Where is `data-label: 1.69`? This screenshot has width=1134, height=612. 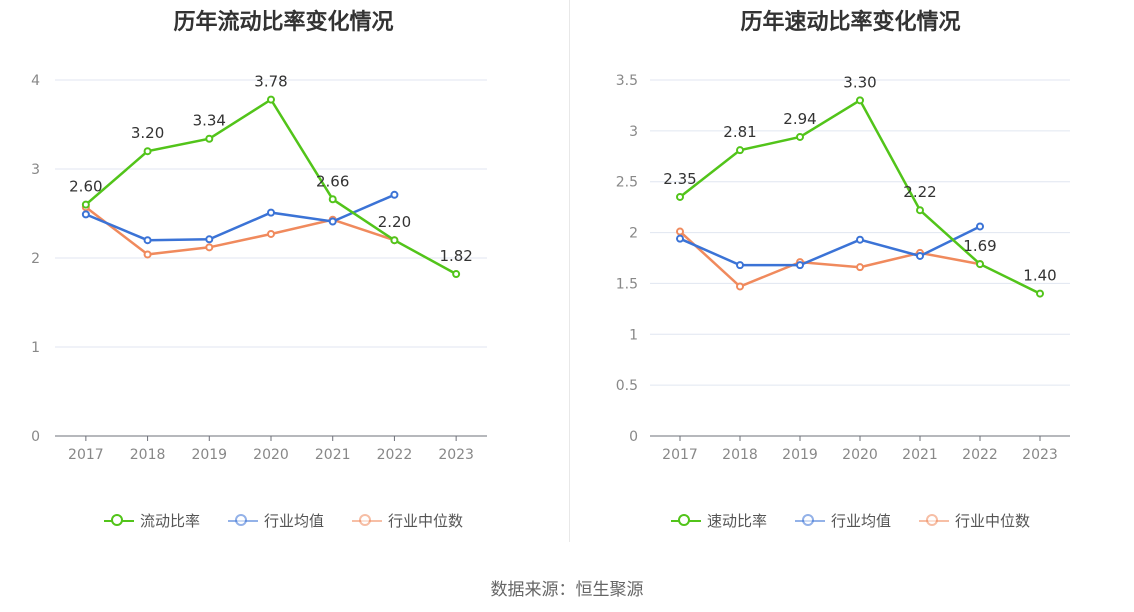 data-label: 1.69 is located at coordinates (979, 246).